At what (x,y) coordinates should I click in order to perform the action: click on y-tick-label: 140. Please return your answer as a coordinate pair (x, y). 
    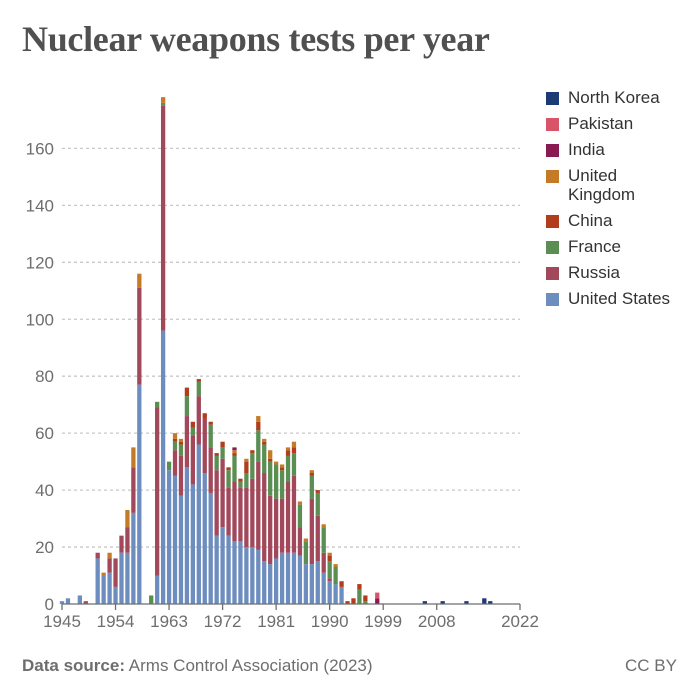
    Looking at the image, I should click on (40, 205).